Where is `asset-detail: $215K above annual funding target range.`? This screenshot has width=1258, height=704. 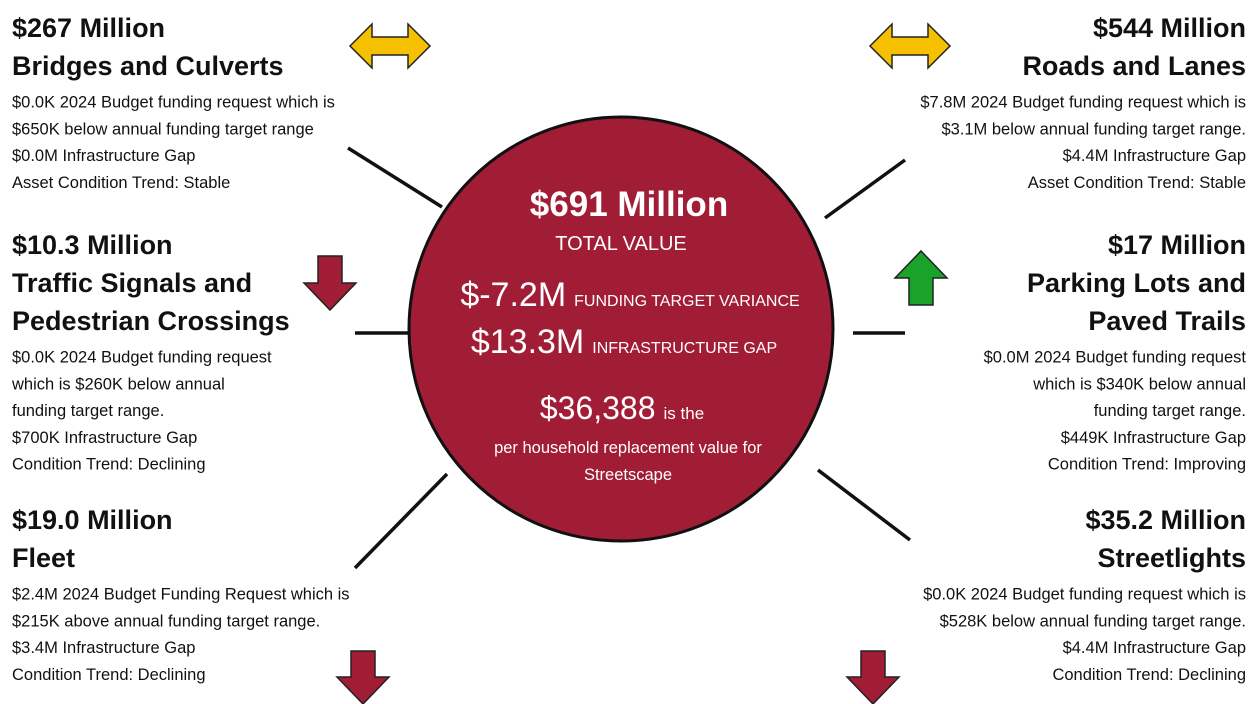 asset-detail: $215K above annual funding target range. is located at coordinates (166, 621).